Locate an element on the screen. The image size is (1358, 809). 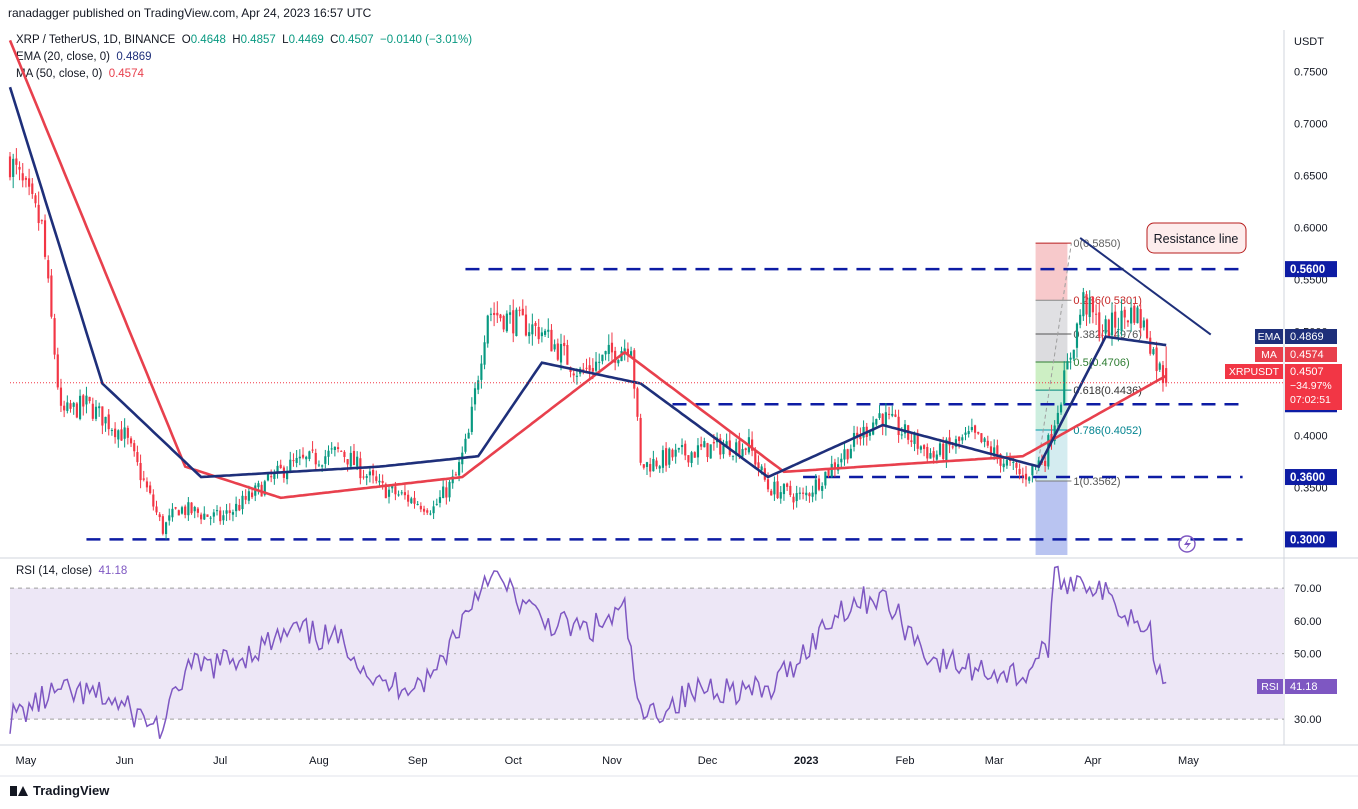
resistance-trendline is located at coordinates (1145, 286).